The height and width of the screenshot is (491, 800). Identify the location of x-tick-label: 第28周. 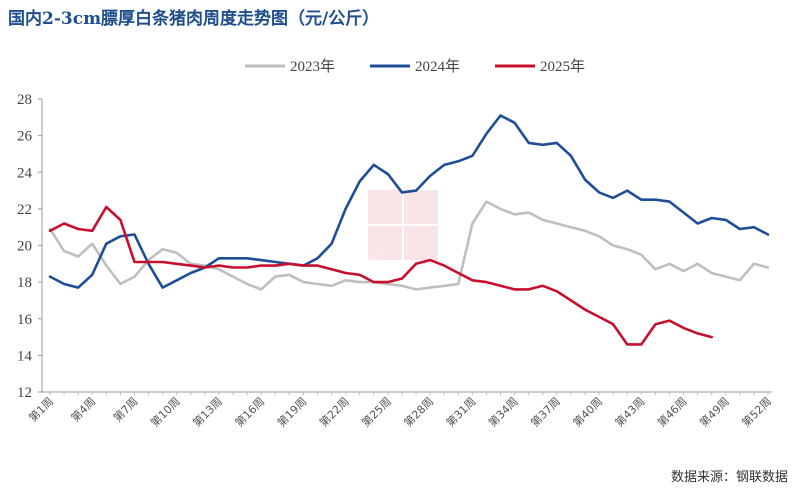
(418, 411).